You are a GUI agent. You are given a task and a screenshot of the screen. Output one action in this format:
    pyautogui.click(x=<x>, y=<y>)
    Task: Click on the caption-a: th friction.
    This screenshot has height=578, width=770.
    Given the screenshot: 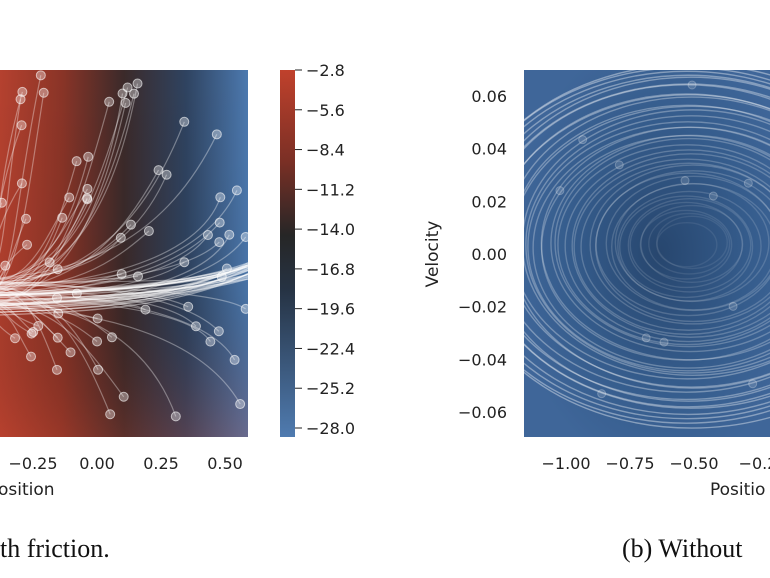 What is the action you would take?
    pyautogui.click(x=55, y=548)
    